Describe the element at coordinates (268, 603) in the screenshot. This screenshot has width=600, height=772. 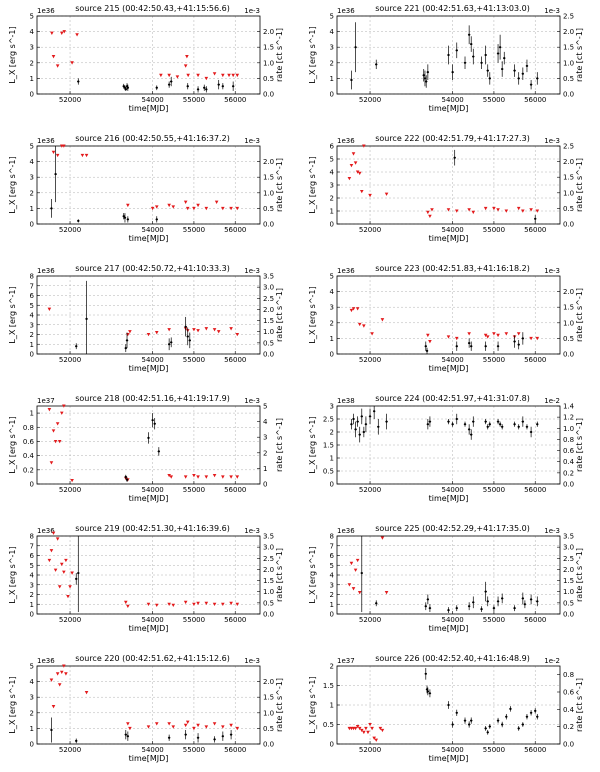
I see `rate-tick-label: 0.5` at that location.